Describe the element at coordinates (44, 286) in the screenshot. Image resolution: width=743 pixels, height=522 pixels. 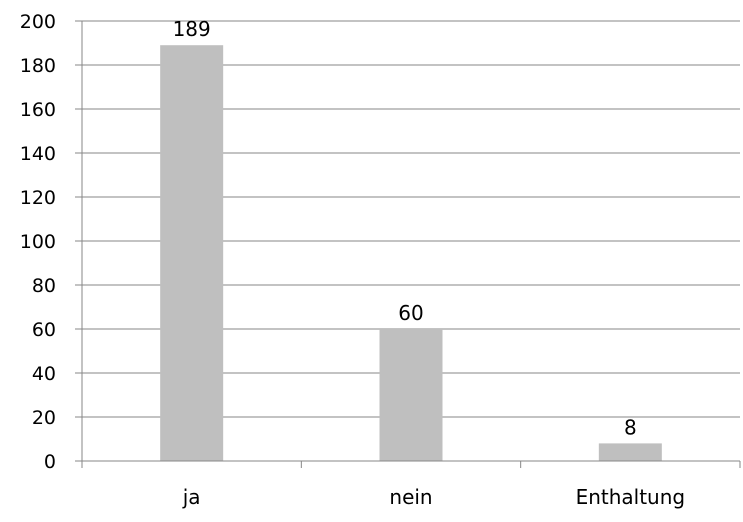
I see `y-tick-label: 80` at that location.